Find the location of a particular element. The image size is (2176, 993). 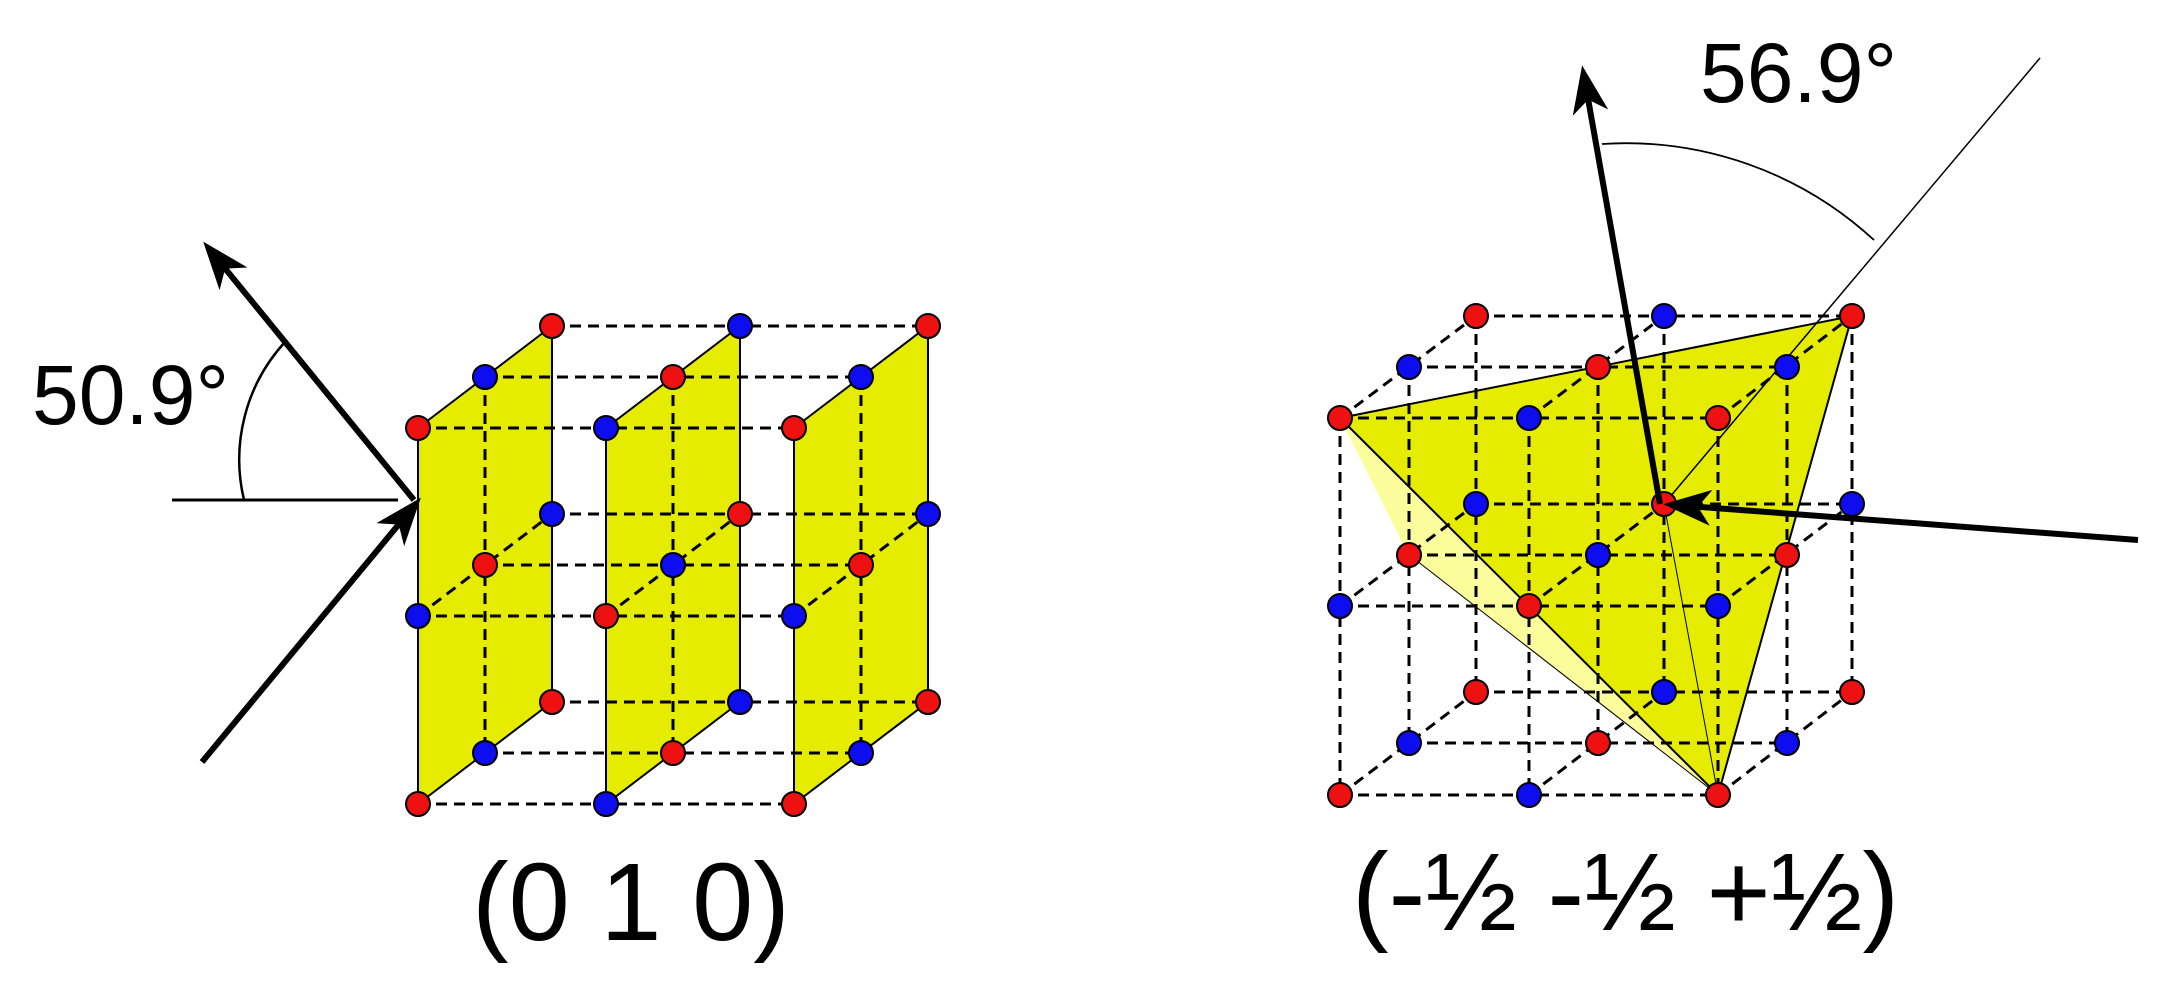

plane-edge-inner is located at coordinates (1563, 674).